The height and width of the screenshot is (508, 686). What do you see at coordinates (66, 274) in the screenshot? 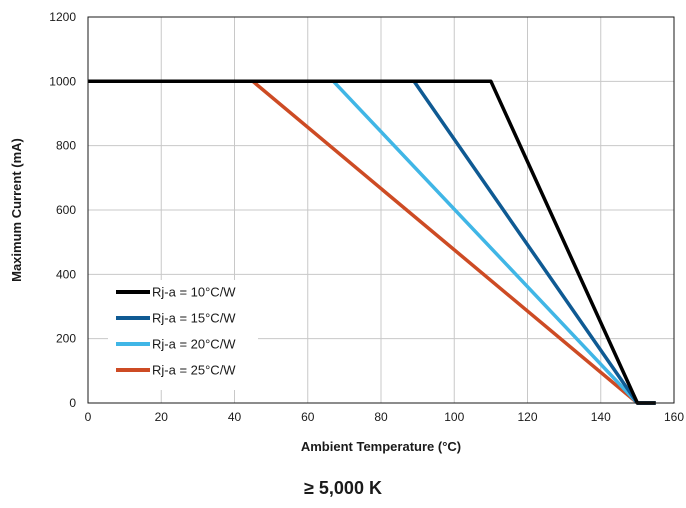
I see `y-tick-label: 400` at bounding box center [66, 274].